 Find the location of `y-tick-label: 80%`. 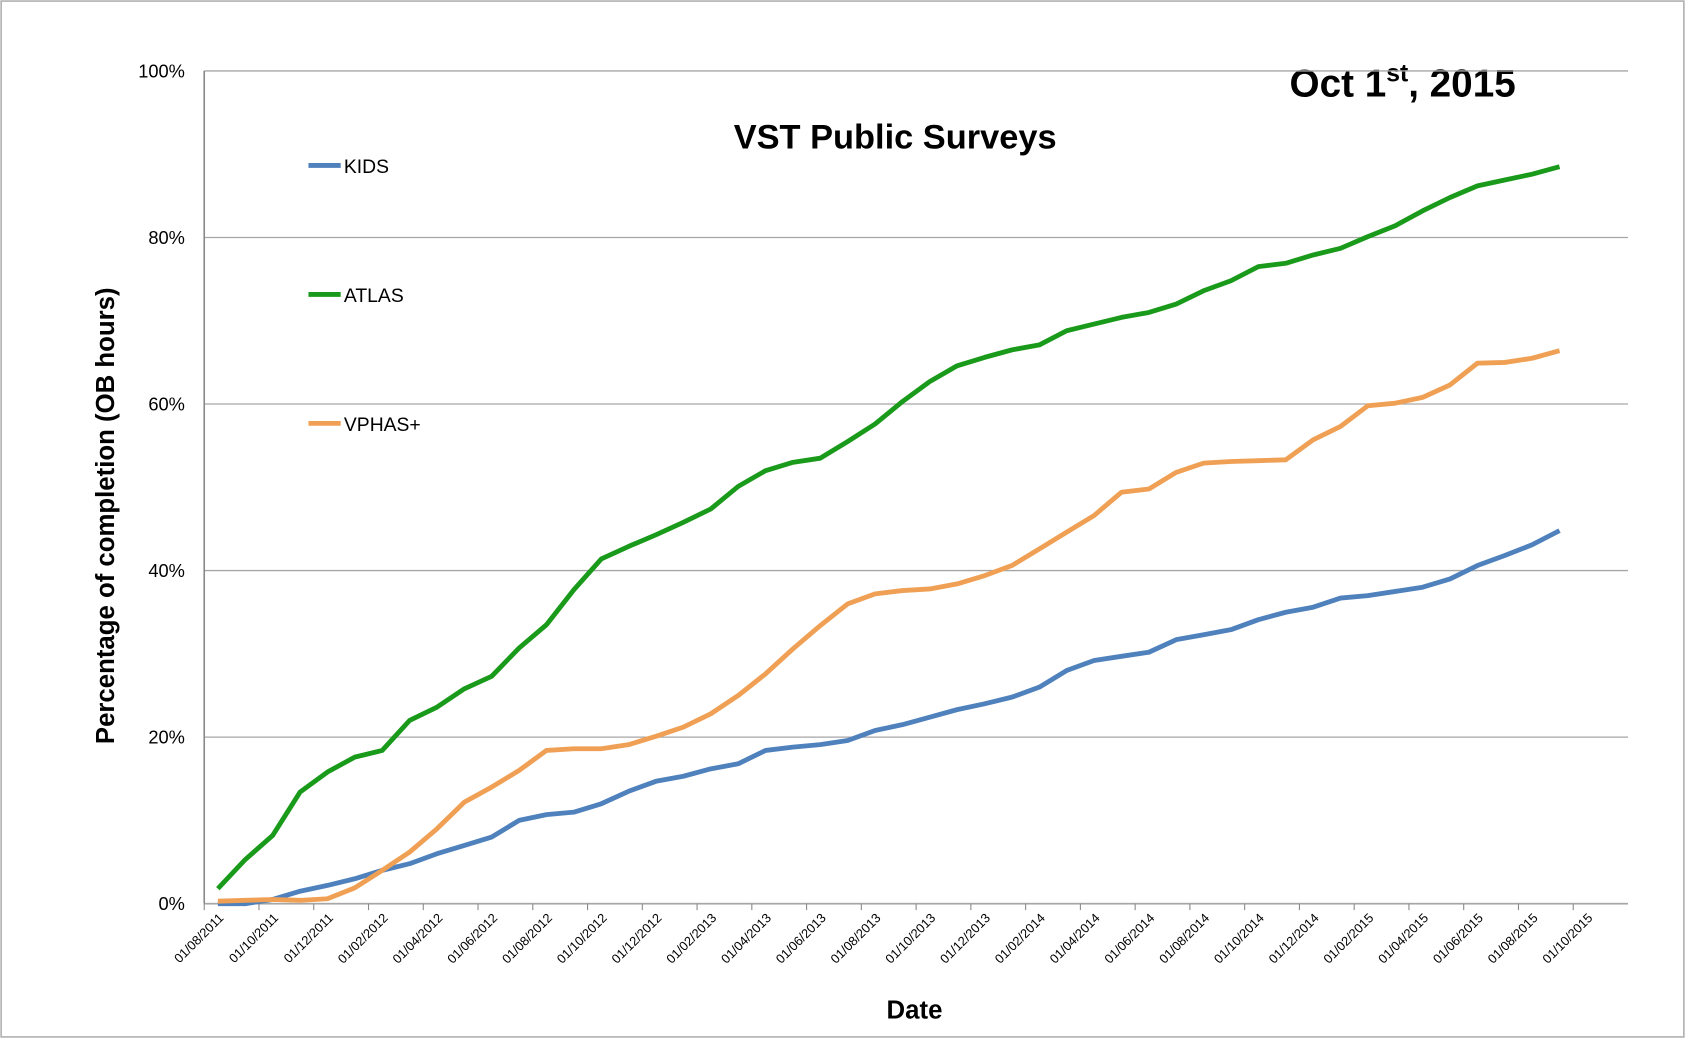

y-tick-label: 80% is located at coordinates (166, 237).